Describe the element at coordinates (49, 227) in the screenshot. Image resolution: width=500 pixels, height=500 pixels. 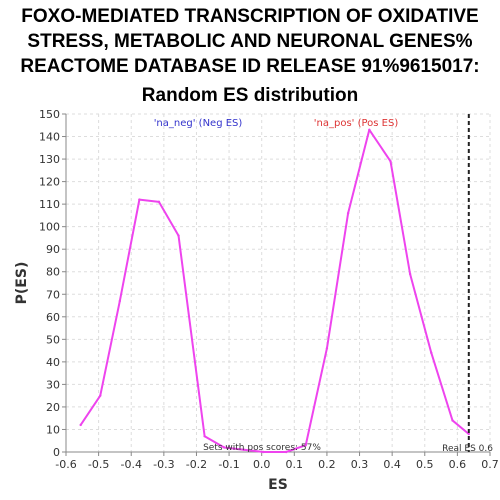
I see `y-tick-label-10: 100` at that location.